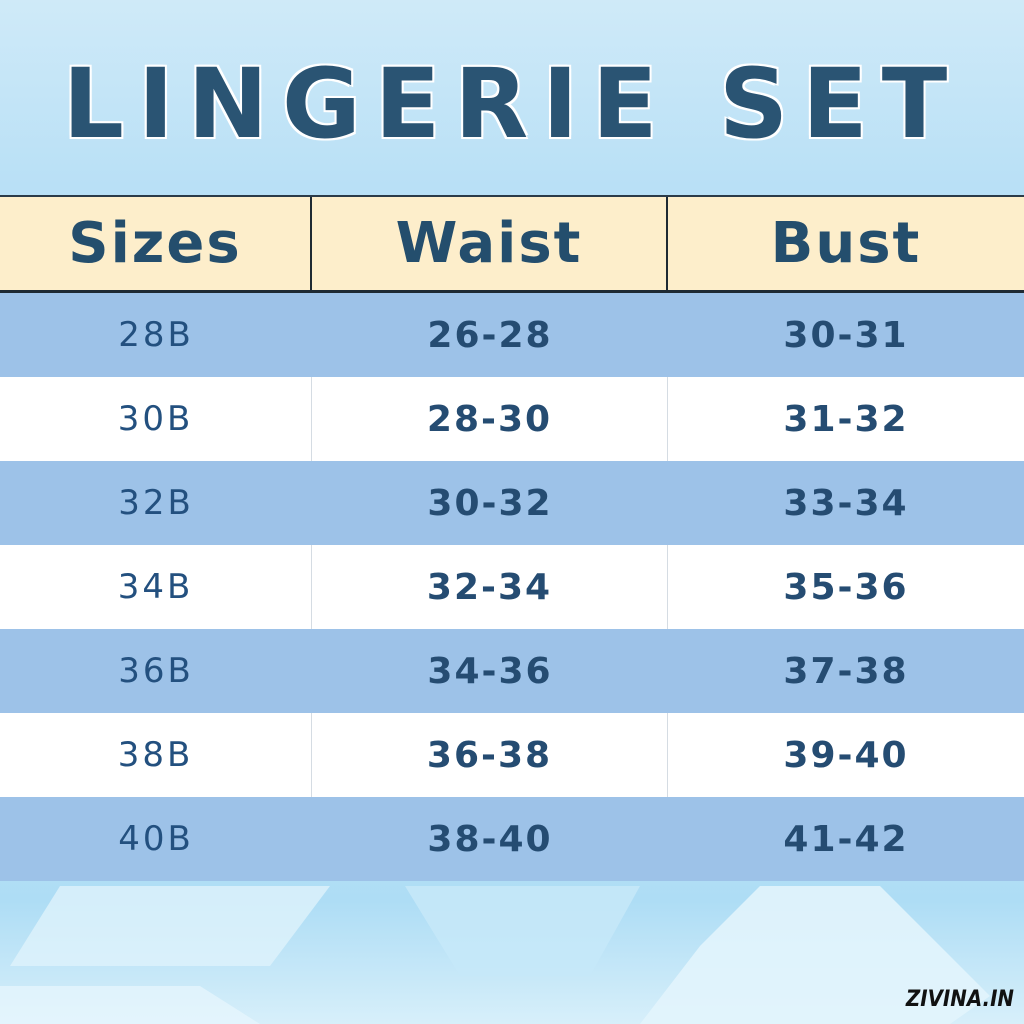 Image resolution: width=1024 pixels, height=1024 pixels. I want to click on table-row: 28B 26-28 30-31, so click(512, 335).